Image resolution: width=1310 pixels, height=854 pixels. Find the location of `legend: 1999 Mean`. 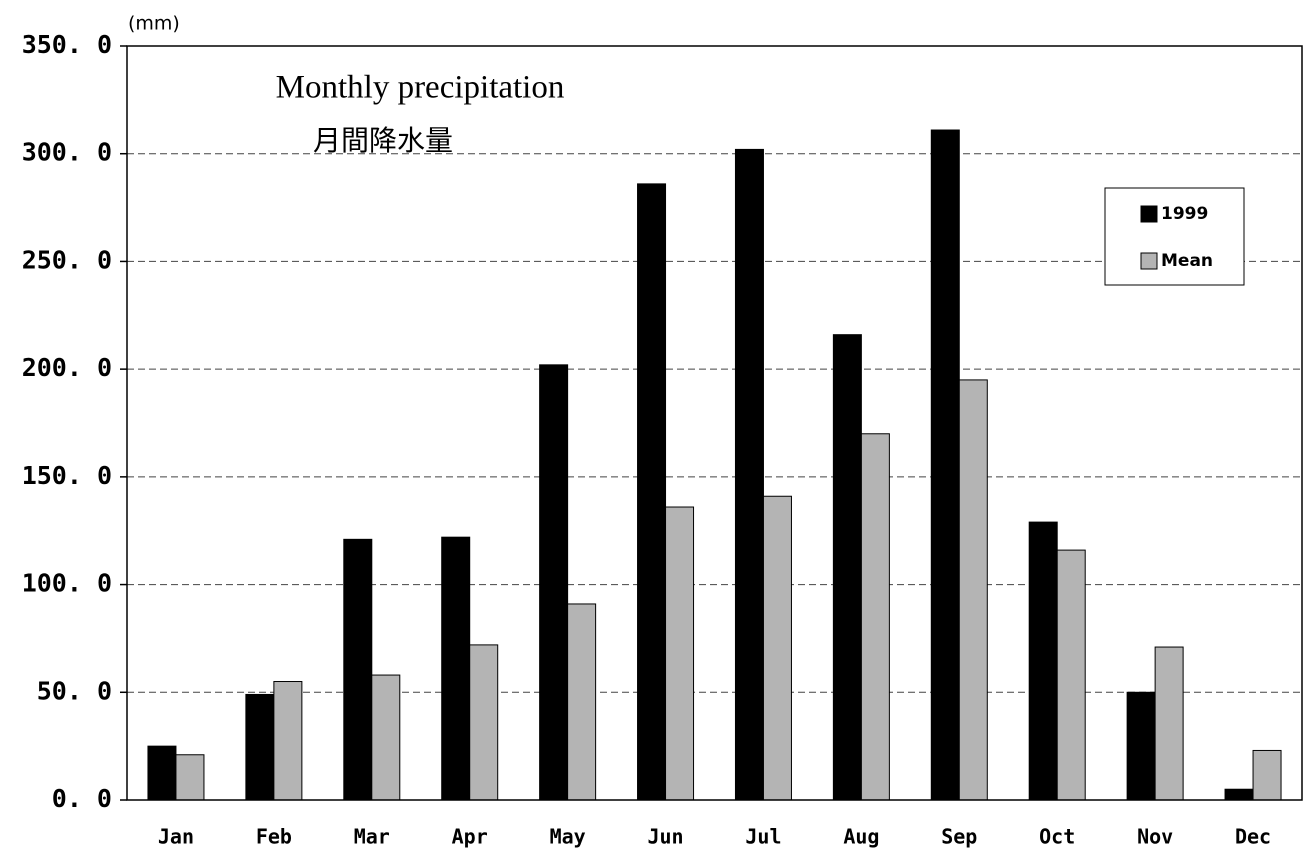

legend: 1999 Mean is located at coordinates (1174, 236).